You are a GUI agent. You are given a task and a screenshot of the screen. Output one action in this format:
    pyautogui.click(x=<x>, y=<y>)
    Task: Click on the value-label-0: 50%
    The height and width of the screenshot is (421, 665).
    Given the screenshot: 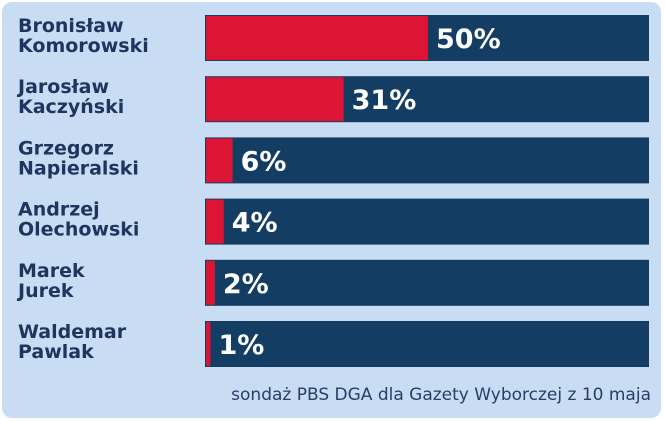 What is the action you would take?
    pyautogui.click(x=468, y=39)
    